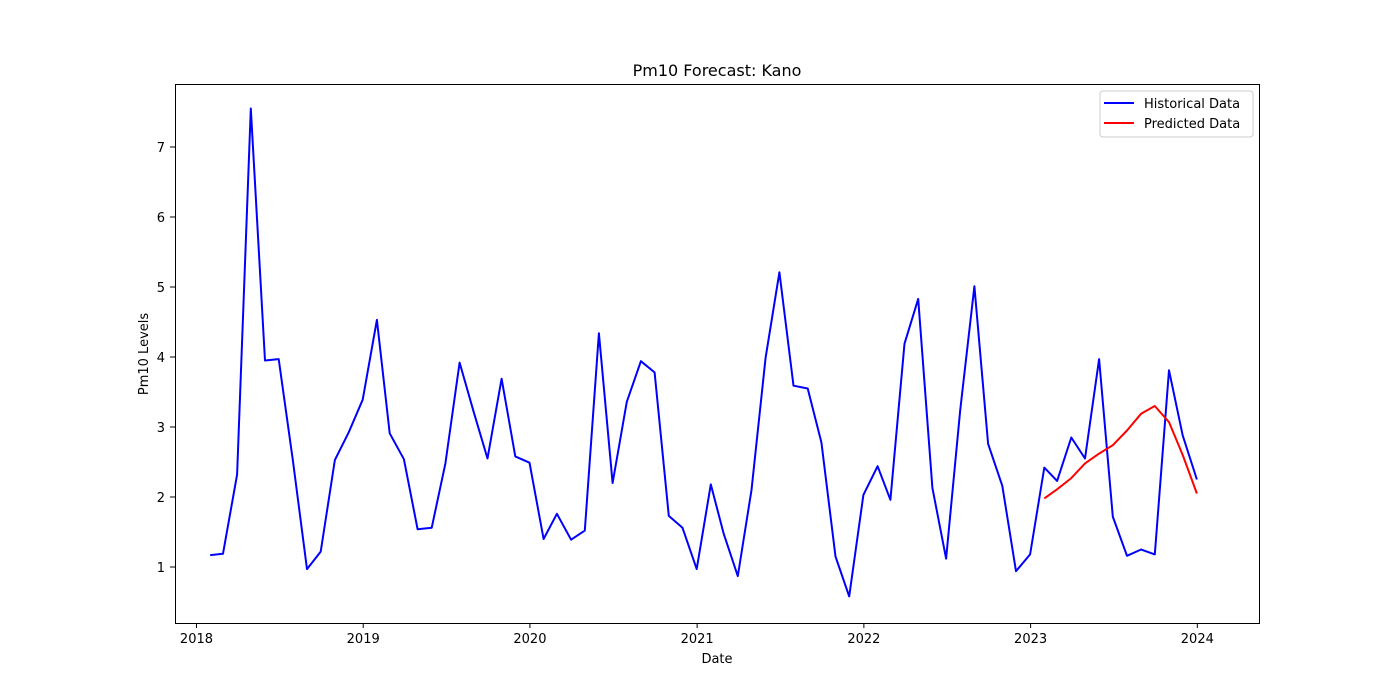 This screenshot has height=700, width=1400. I want to click on y-tick-label: 5, so click(161, 288).